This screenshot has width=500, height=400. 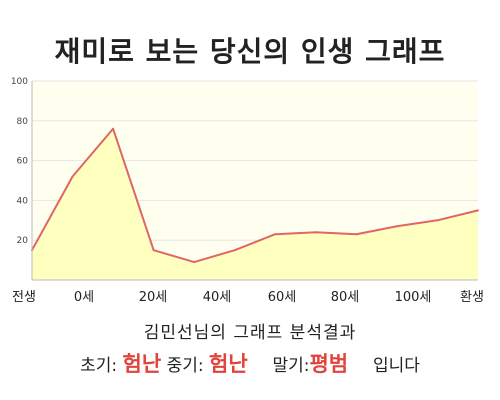 I want to click on late-label: 말기:, so click(x=291, y=366).